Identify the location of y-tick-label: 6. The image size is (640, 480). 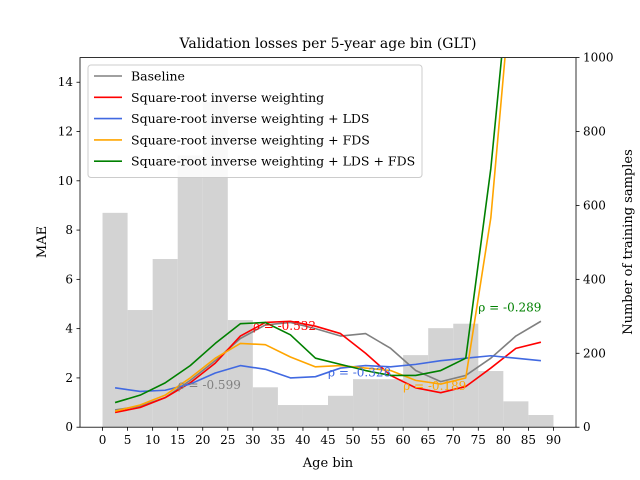
(69, 279).